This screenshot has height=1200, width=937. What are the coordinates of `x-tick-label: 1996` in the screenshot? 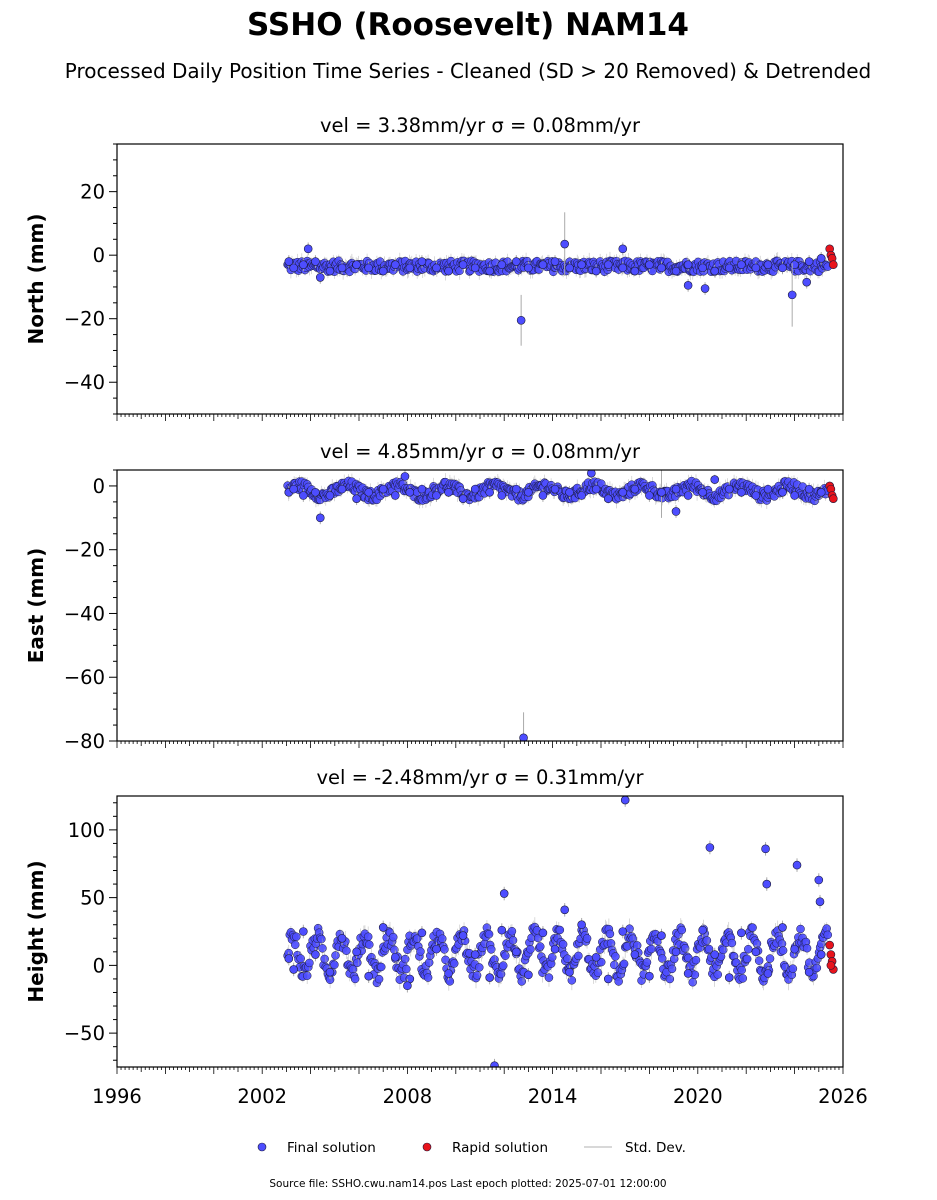 It's located at (117, 1096).